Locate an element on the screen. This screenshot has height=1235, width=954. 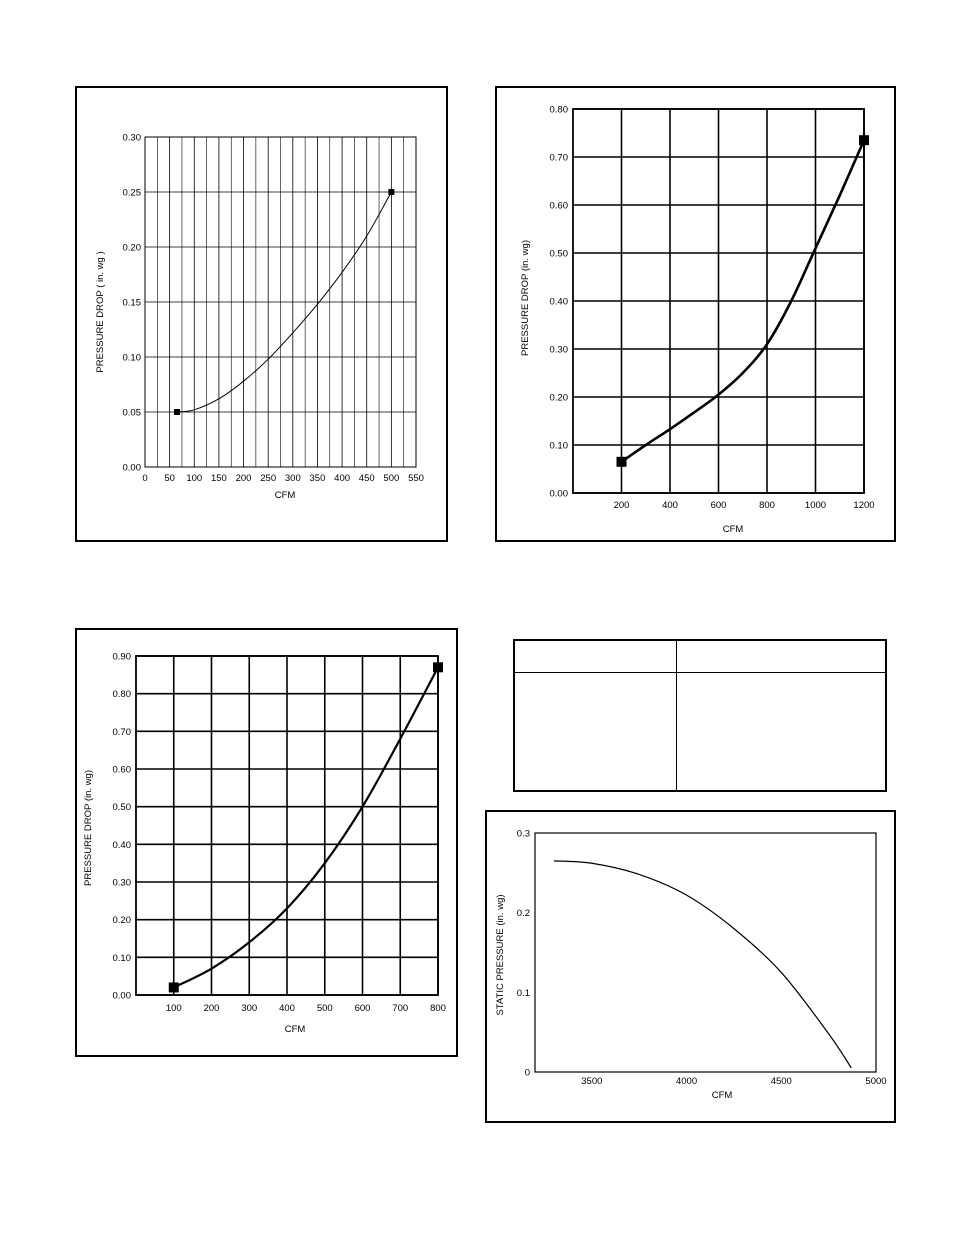
reference-table is located at coordinates (700, 715).